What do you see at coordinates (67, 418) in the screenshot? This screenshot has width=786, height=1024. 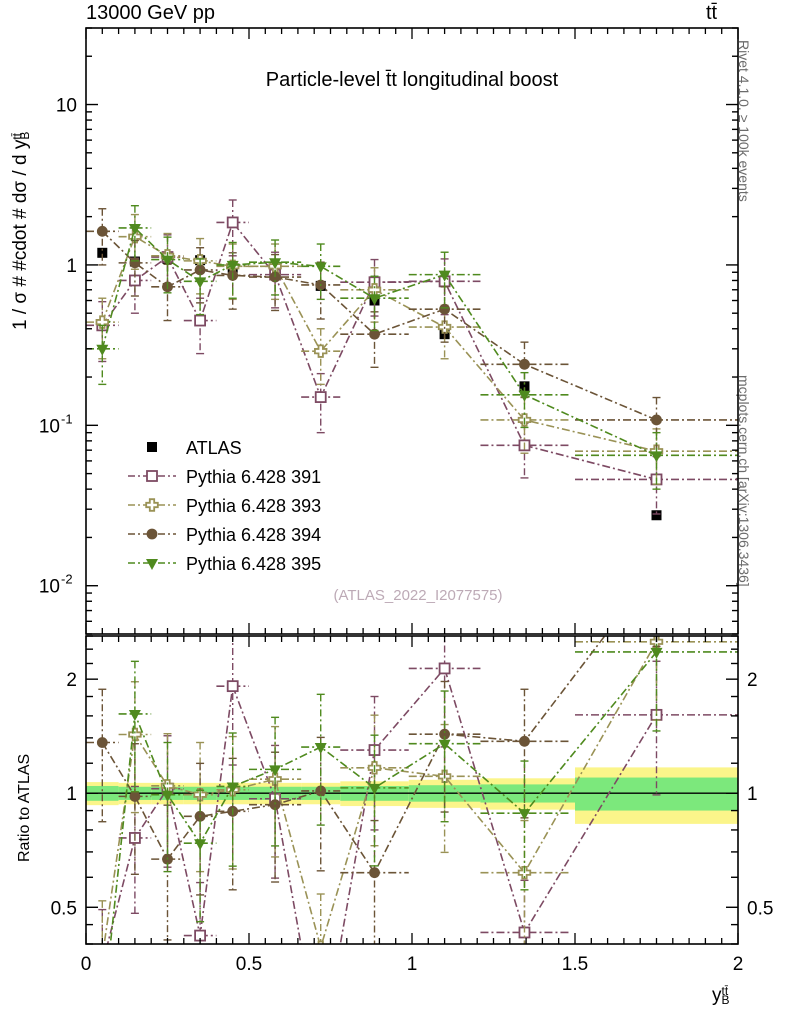 I see `main-ytick-exponent: -1` at bounding box center [67, 418].